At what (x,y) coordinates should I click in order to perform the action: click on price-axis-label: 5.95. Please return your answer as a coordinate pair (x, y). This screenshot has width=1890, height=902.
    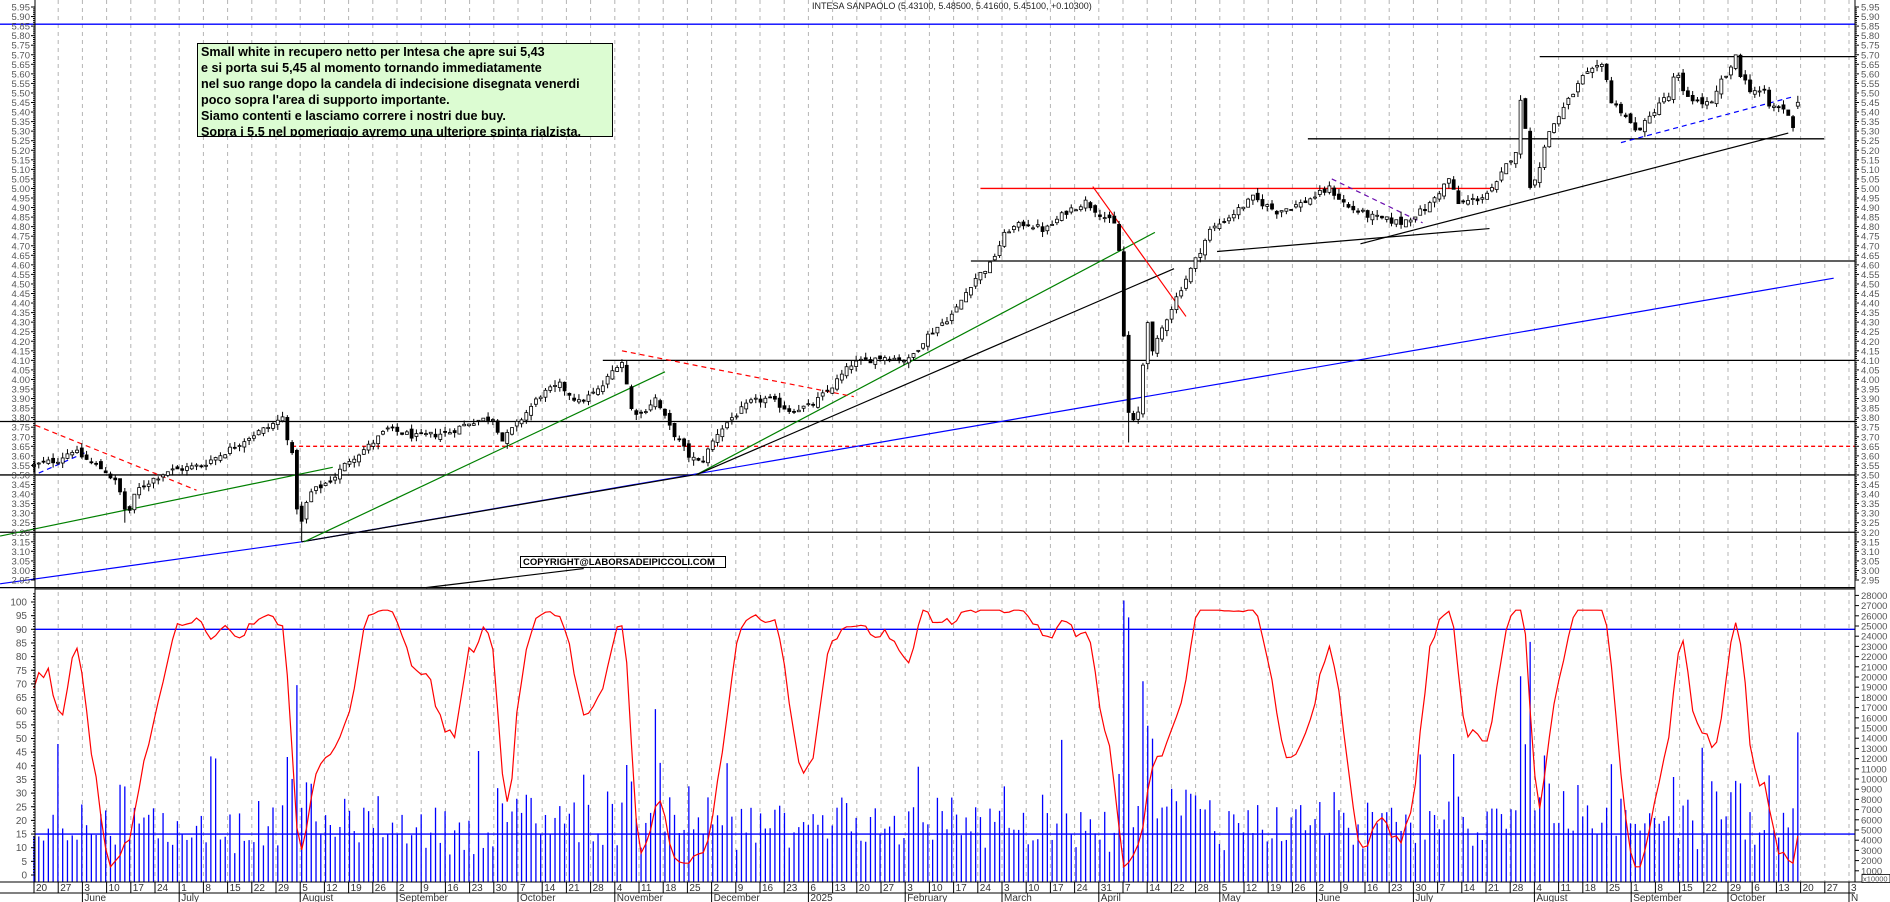
    Looking at the image, I should click on (1870, 8).